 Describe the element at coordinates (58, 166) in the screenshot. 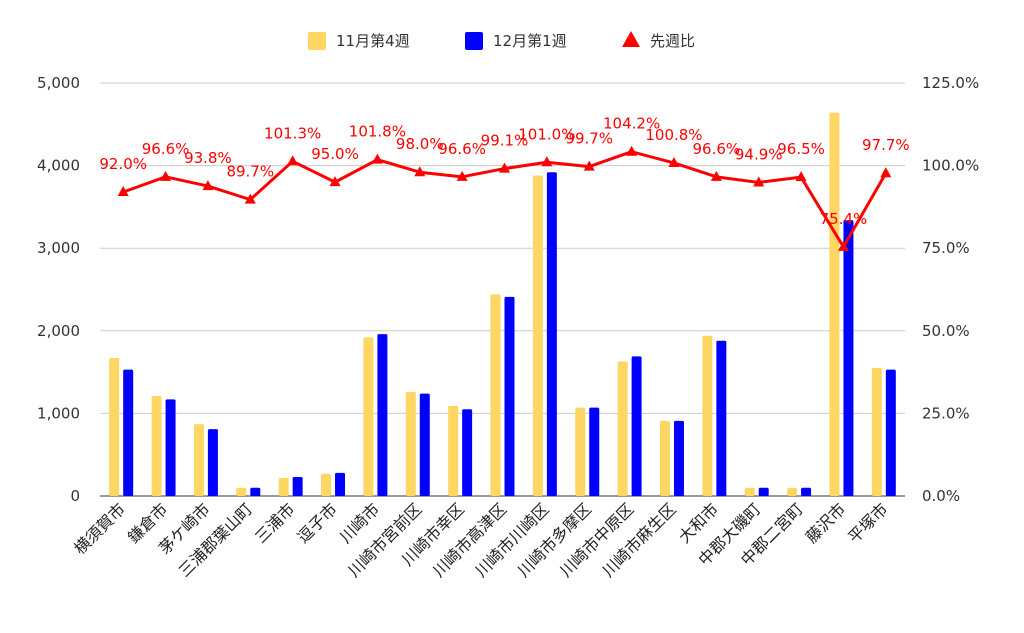

I see `left-tick-label: 4,000` at that location.